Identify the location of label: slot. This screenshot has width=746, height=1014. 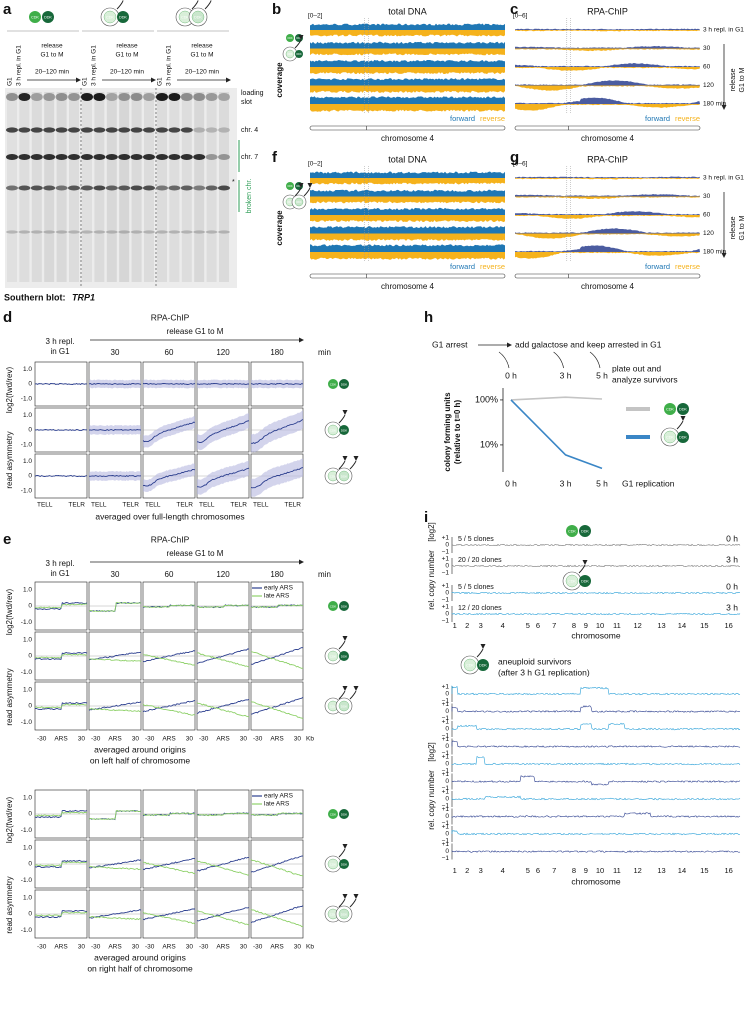
(246, 102).